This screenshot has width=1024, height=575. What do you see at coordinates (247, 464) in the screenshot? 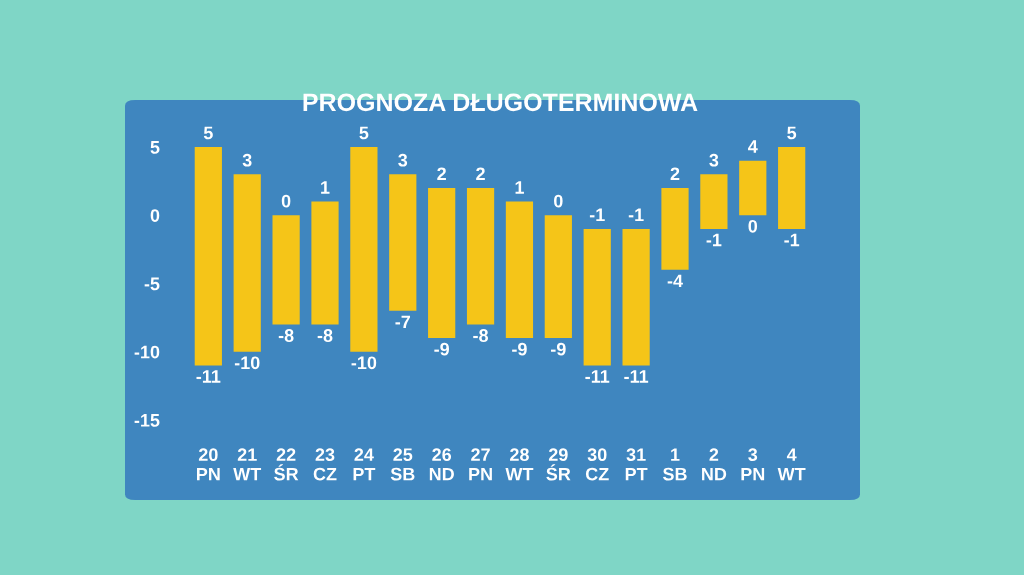
I see `x-tick-label: 21 WT` at bounding box center [247, 464].